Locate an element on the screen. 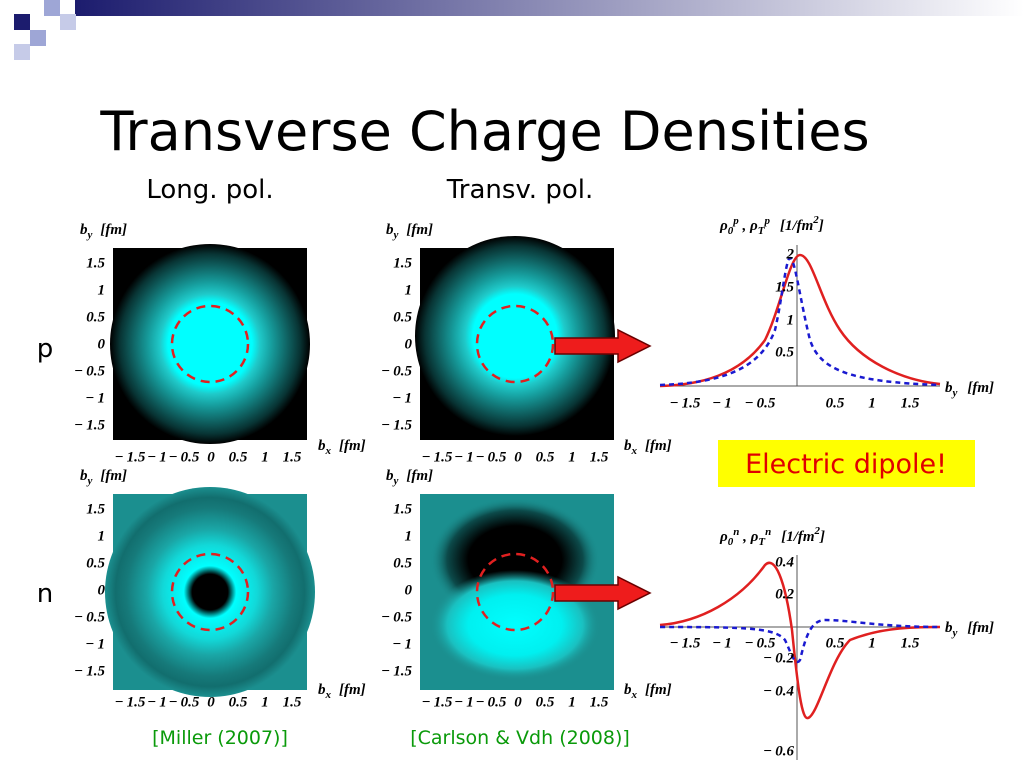 This screenshot has height=768, width=1024. callout: Electric dipole! is located at coordinates (846, 464).